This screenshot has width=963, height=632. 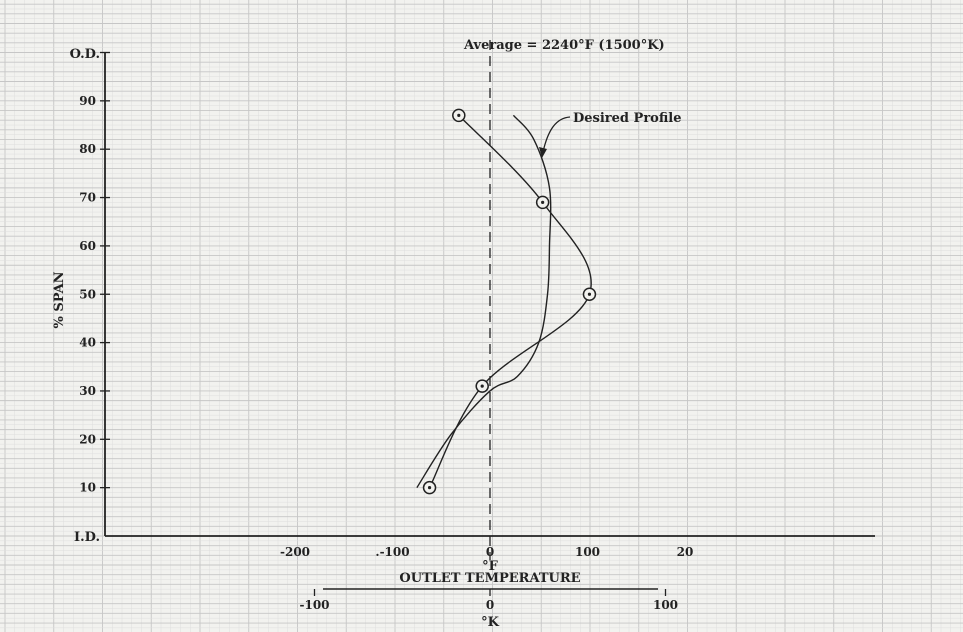 What do you see at coordinates (314, 605) in the screenshot?
I see `x-tick-label-k: -100` at bounding box center [314, 605].